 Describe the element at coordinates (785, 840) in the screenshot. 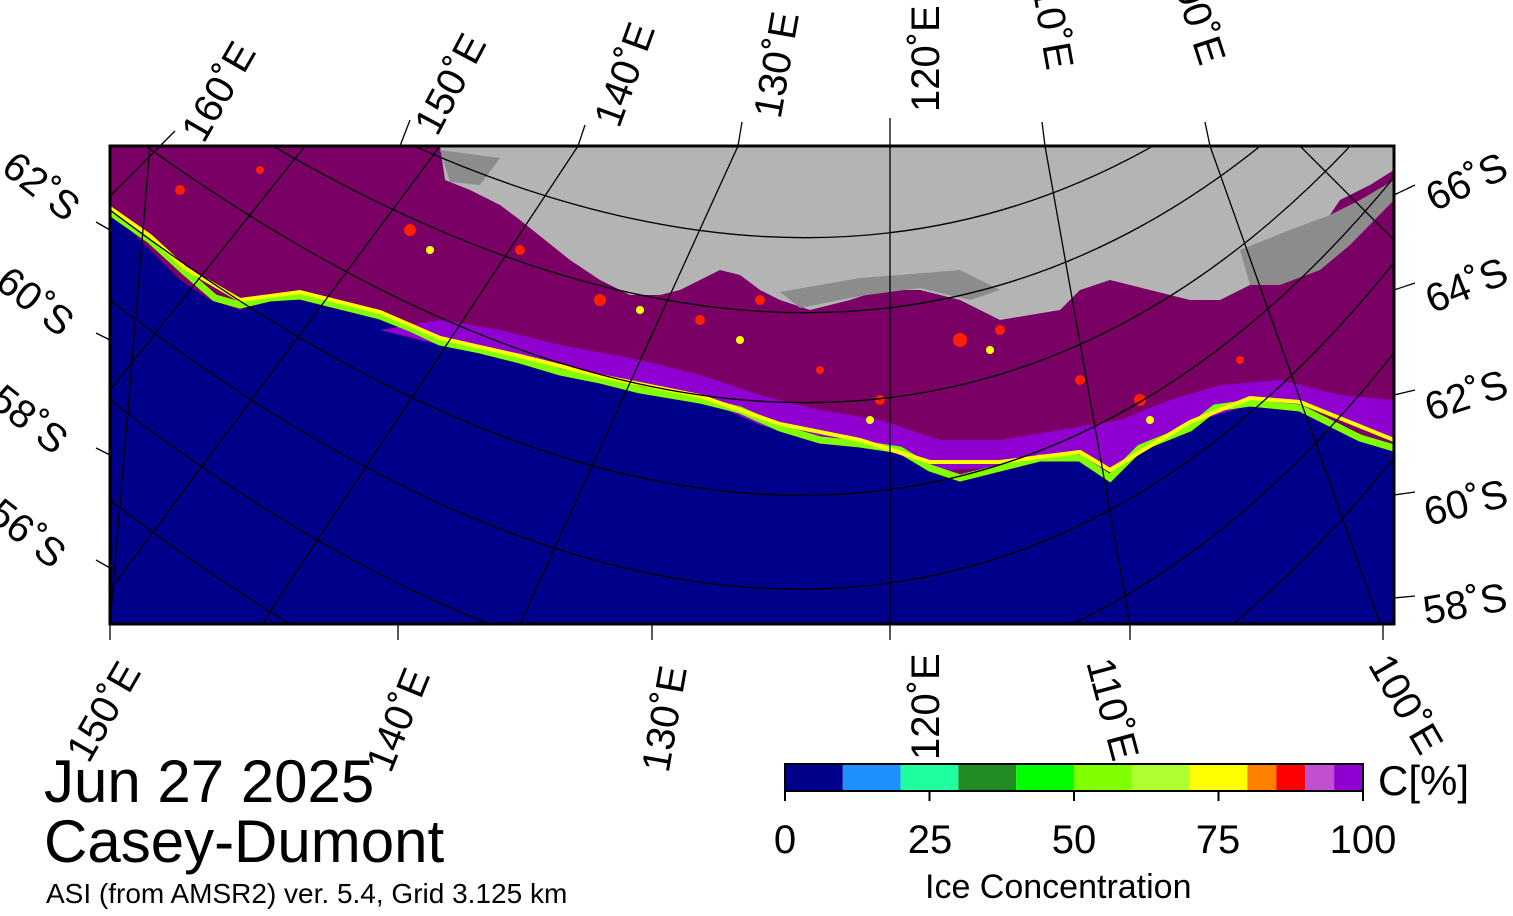

I see `colorbar-tick-label: 0` at that location.